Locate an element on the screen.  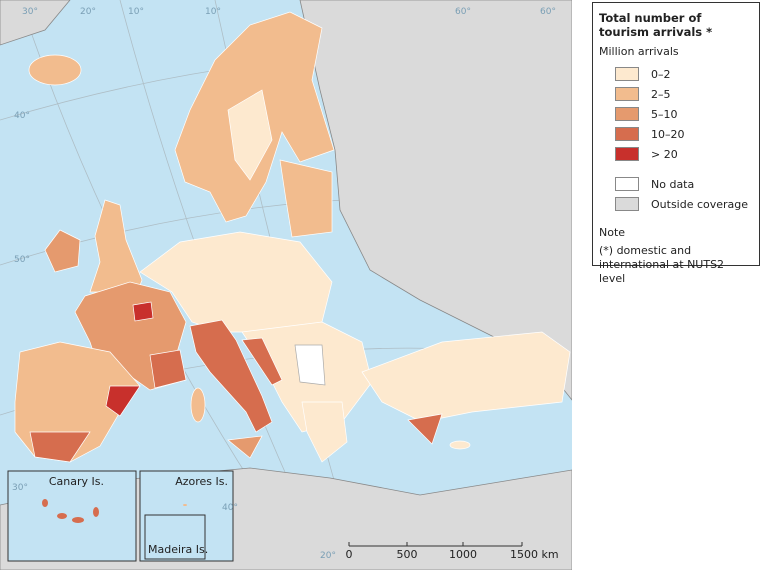
inset-label: Azores Is. is located at coordinates (201, 481).